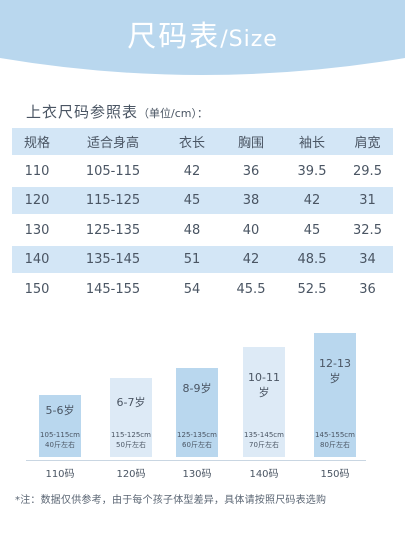  I want to click on bar-size-label: 130码, so click(197, 474).